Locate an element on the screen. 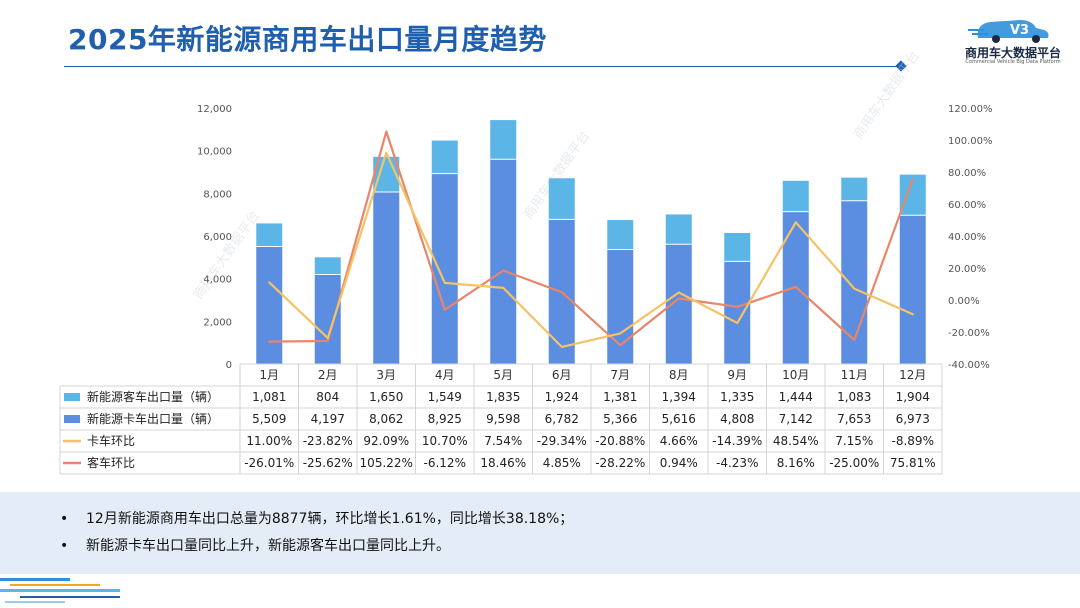  data-cell: -20.88% is located at coordinates (620, 441).